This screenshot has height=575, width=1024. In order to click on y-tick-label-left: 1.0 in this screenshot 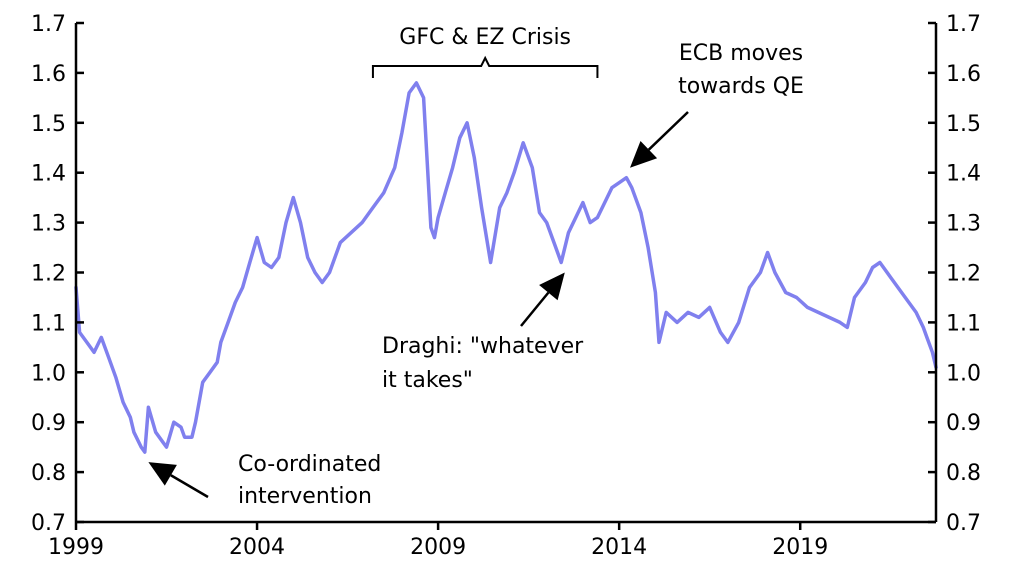, I will do `click(48, 373)`.